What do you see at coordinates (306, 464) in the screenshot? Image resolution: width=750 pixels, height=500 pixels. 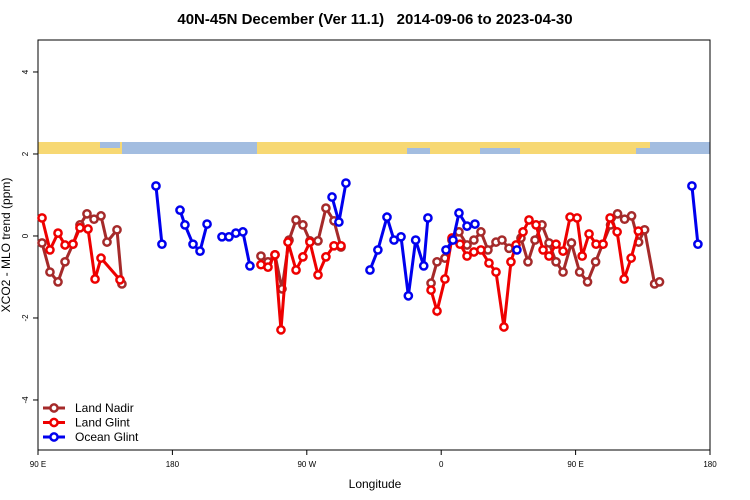 I see `x-tick-label: 90 W` at bounding box center [306, 464].